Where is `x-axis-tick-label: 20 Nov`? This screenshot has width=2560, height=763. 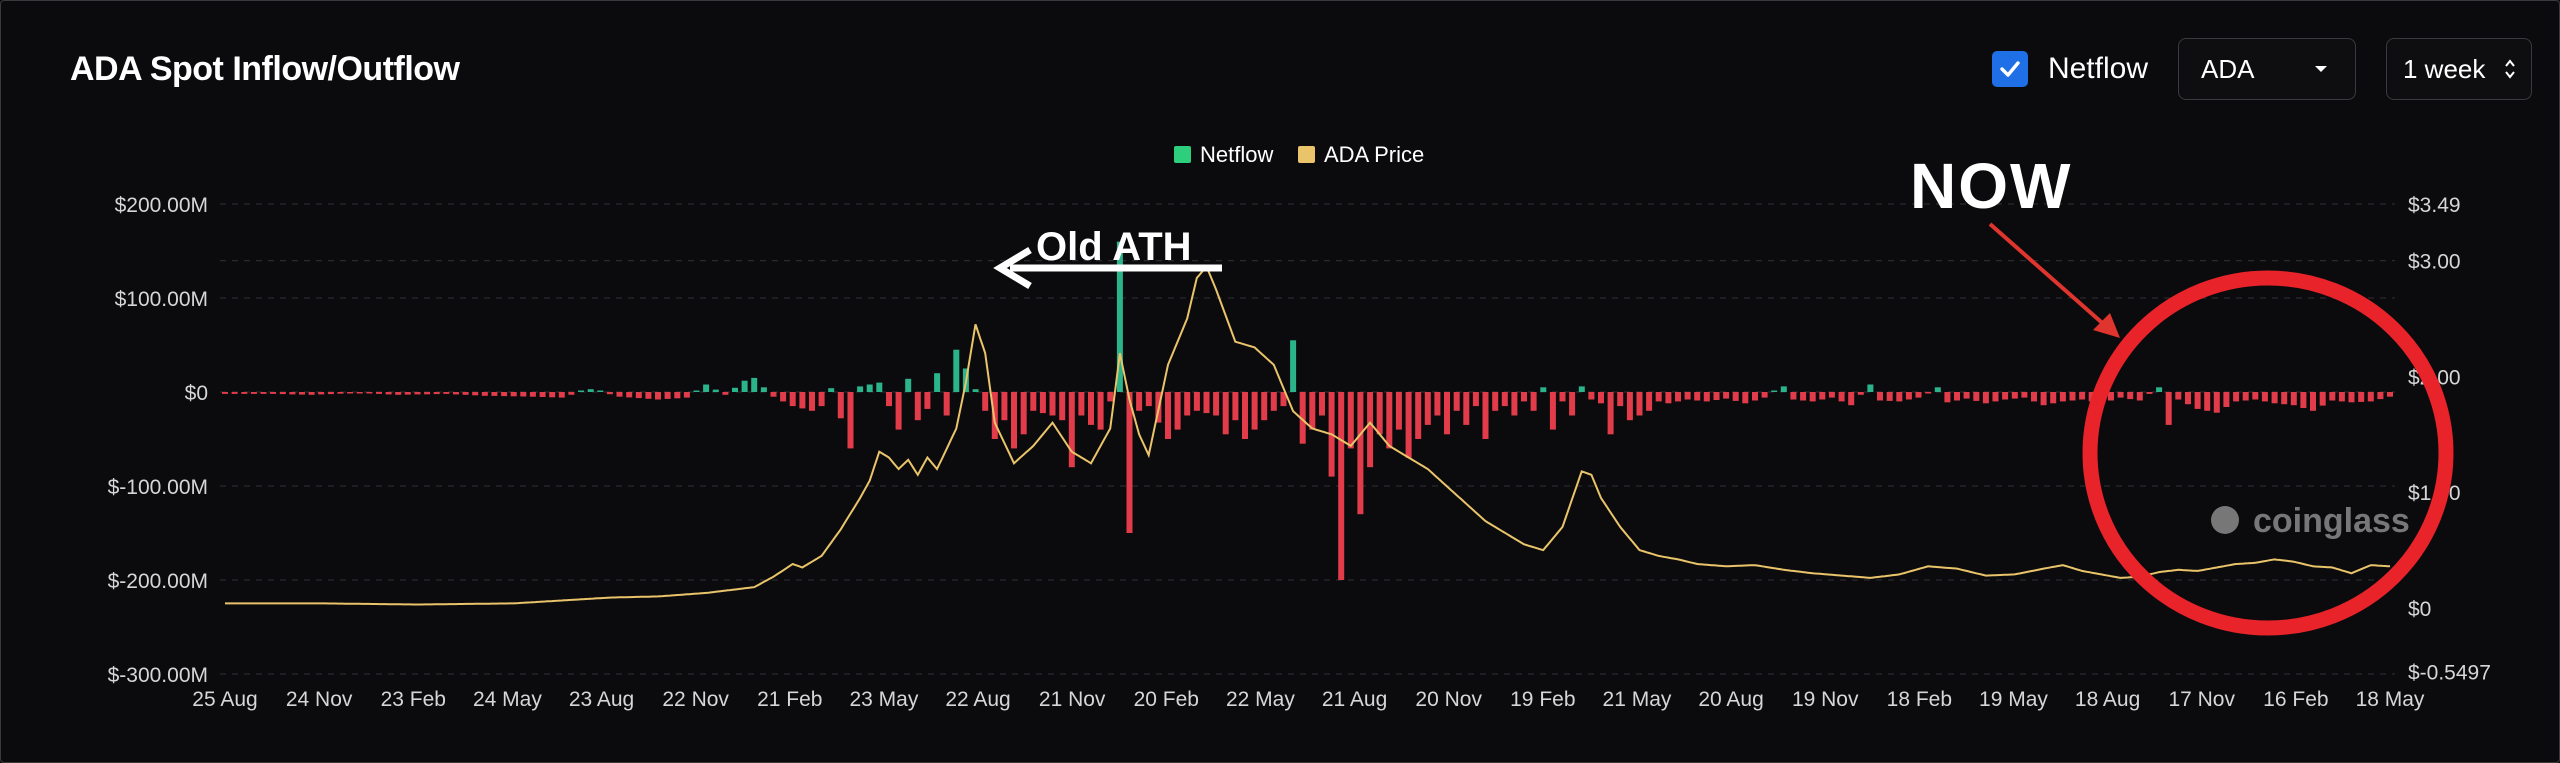 x-axis-tick-label: 20 Nov is located at coordinates (1448, 699).